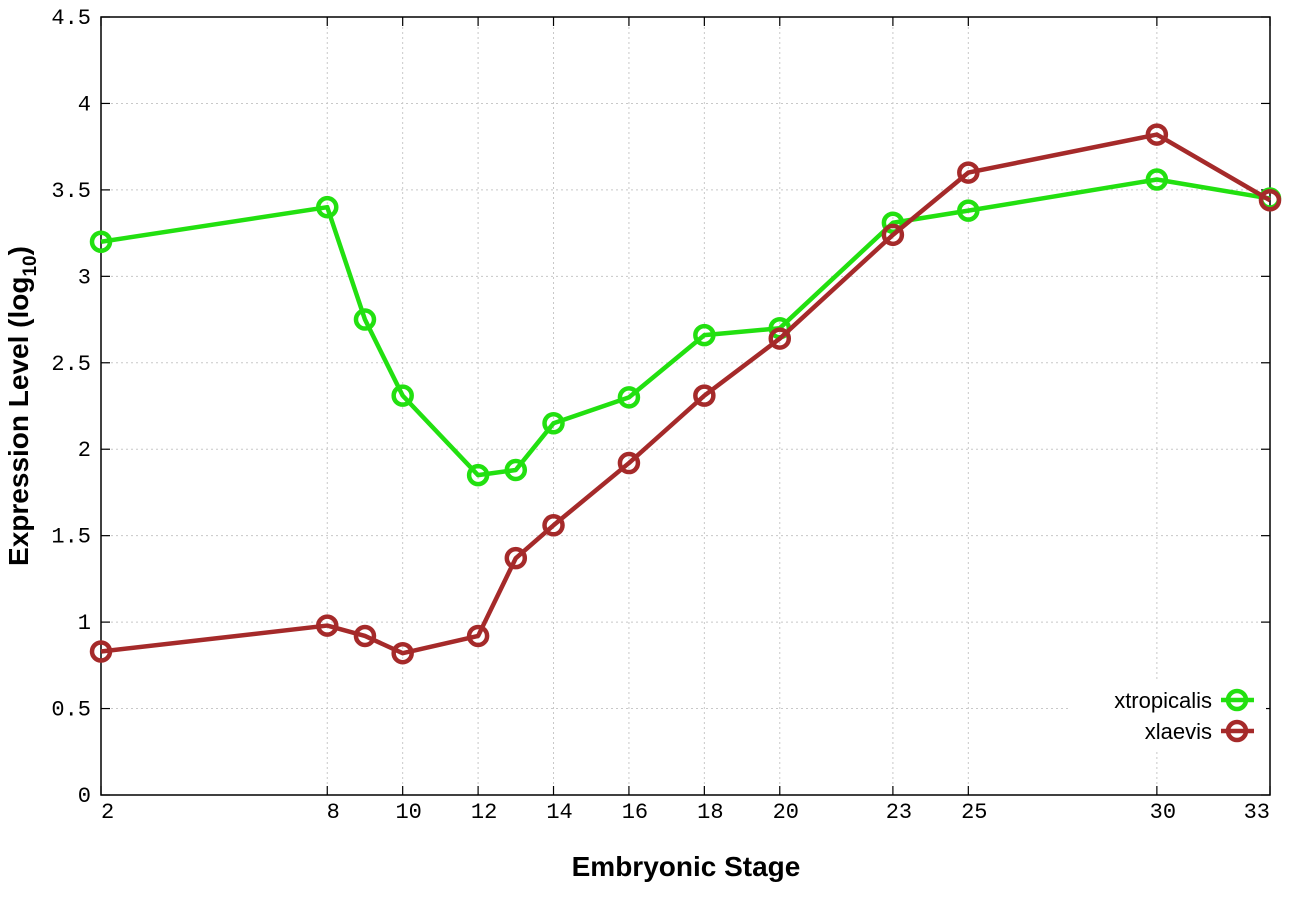 The image size is (1296, 907). Describe the element at coordinates (84, 104) in the screenshot. I see `y-tick-label: 4` at that location.